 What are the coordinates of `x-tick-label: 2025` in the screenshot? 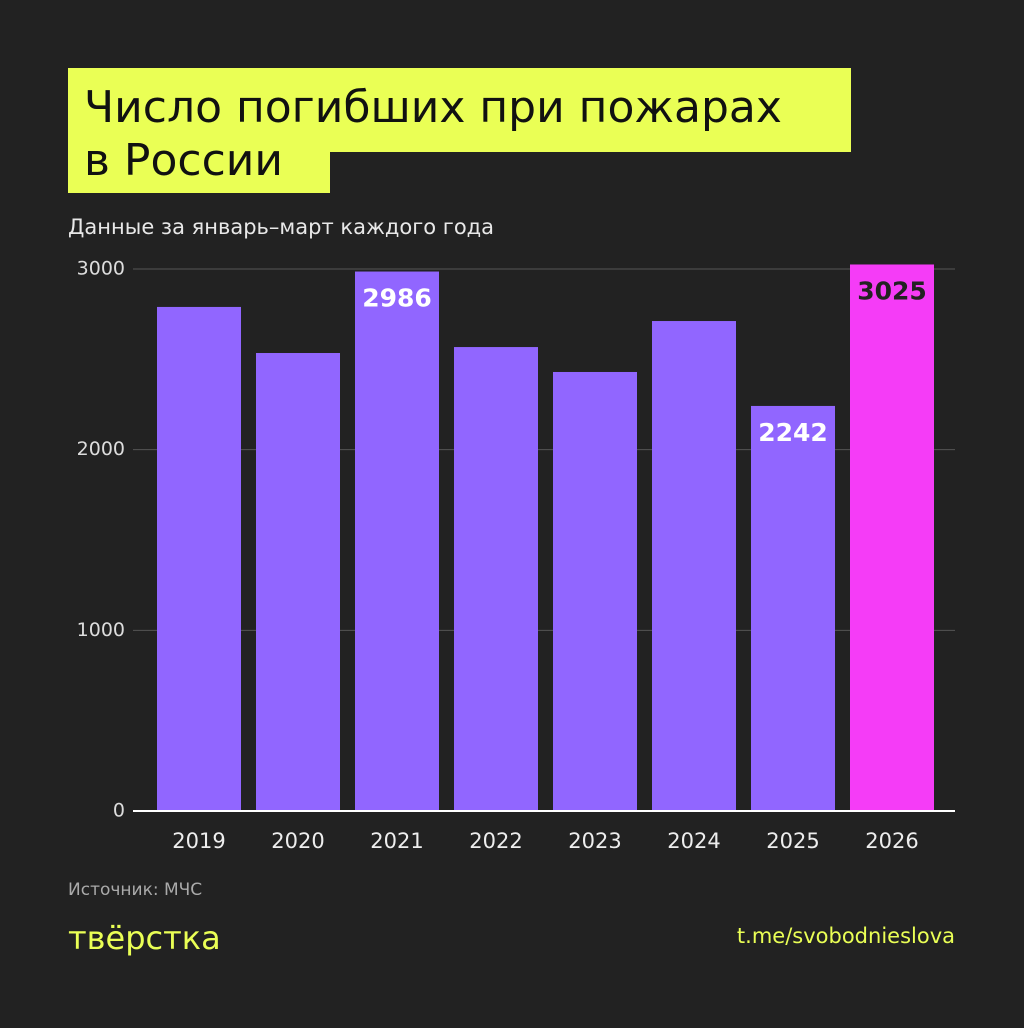 It's located at (792, 841).